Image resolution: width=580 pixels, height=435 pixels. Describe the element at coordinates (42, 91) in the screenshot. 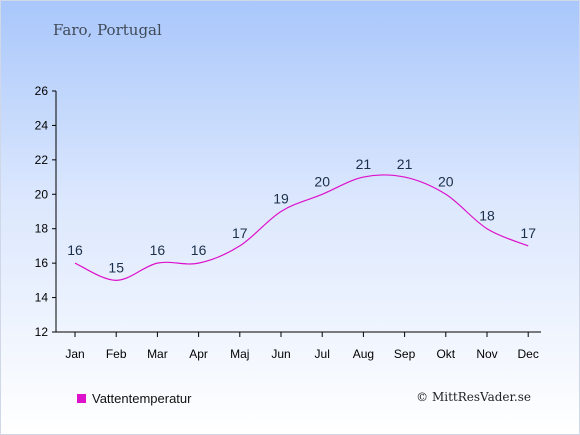

I see `y-tick-label: 26` at that location.